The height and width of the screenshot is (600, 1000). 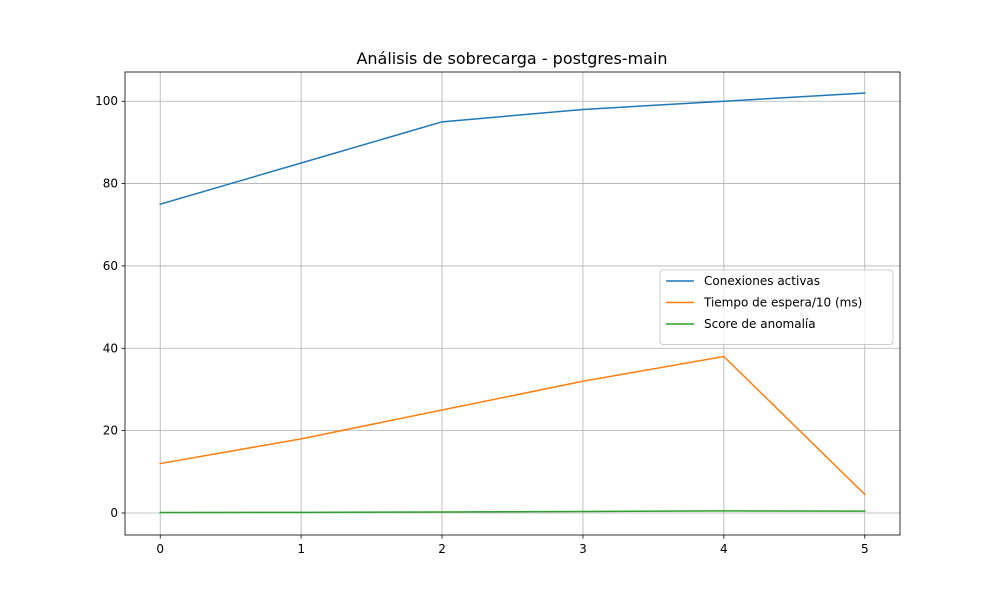 What do you see at coordinates (110, 184) in the screenshot?
I see `y-tick-label: 80` at bounding box center [110, 184].